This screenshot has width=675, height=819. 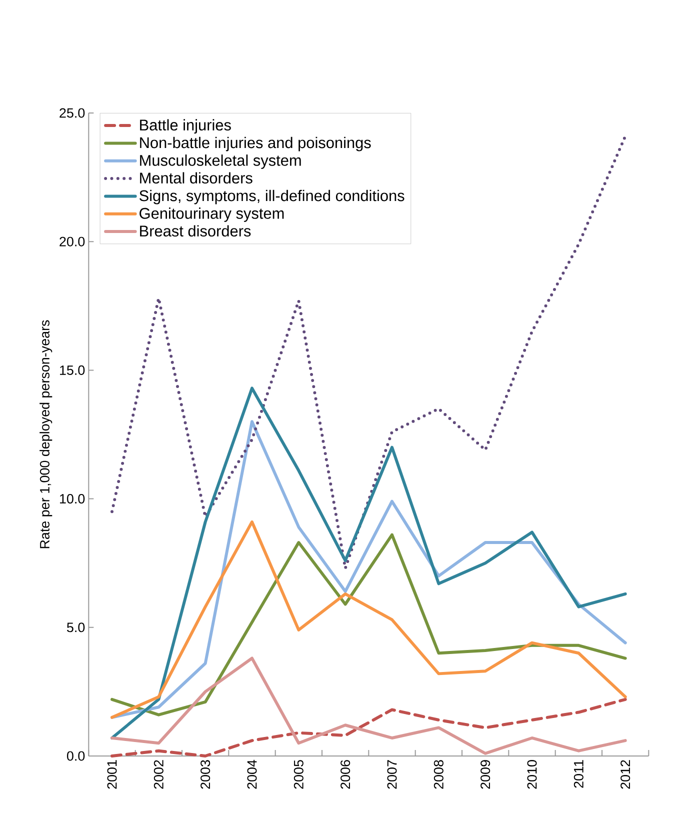 I want to click on legend-label: Mental disorders, so click(x=196, y=178).